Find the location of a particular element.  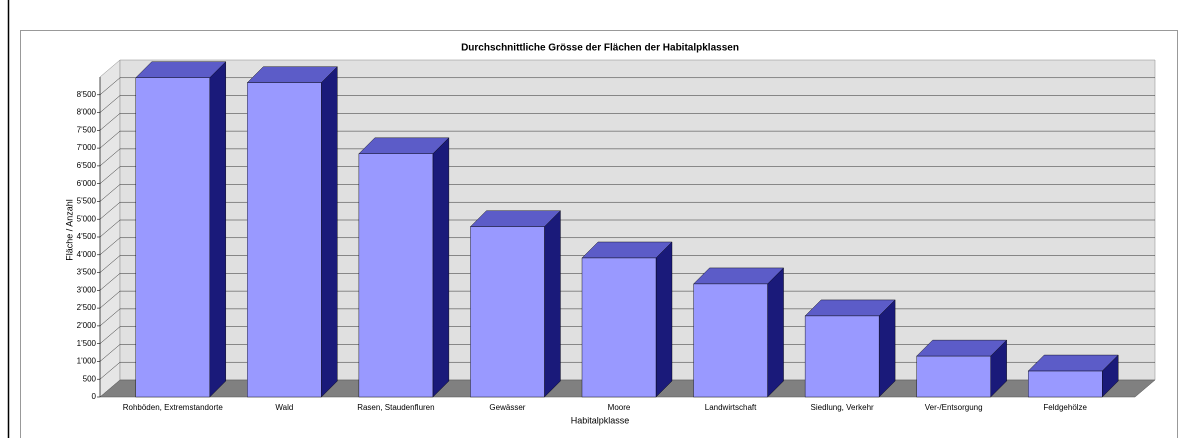

y-tick-label: 5'500 is located at coordinates (87, 201).